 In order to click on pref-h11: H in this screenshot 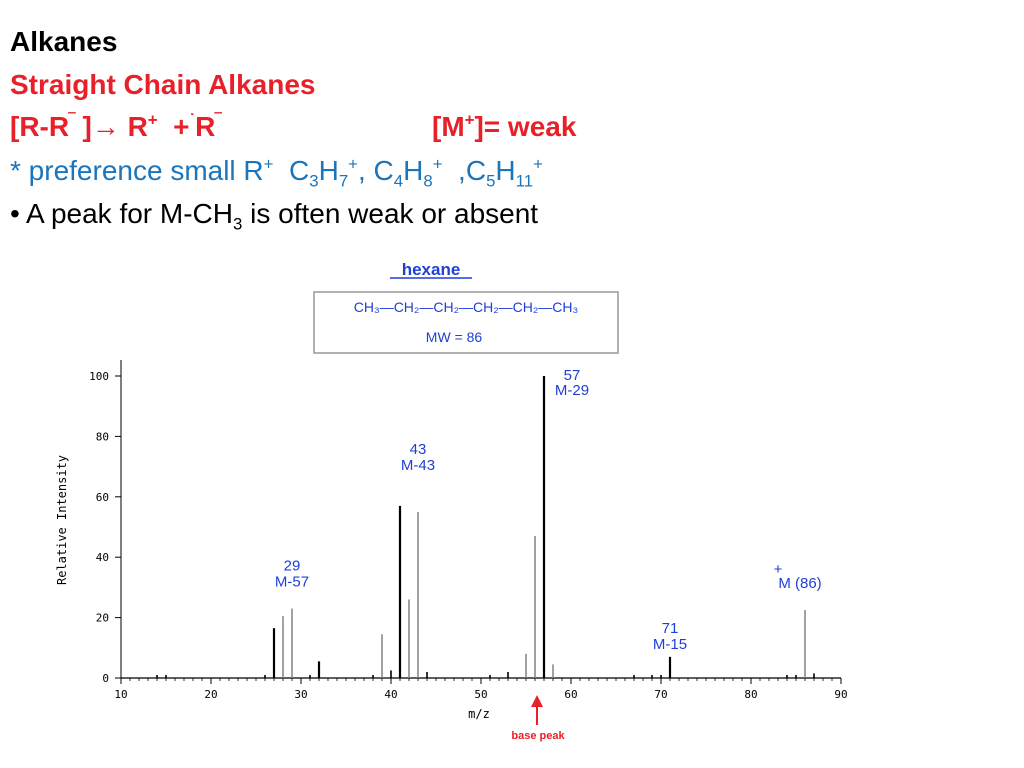, I will do `click(505, 170)`.